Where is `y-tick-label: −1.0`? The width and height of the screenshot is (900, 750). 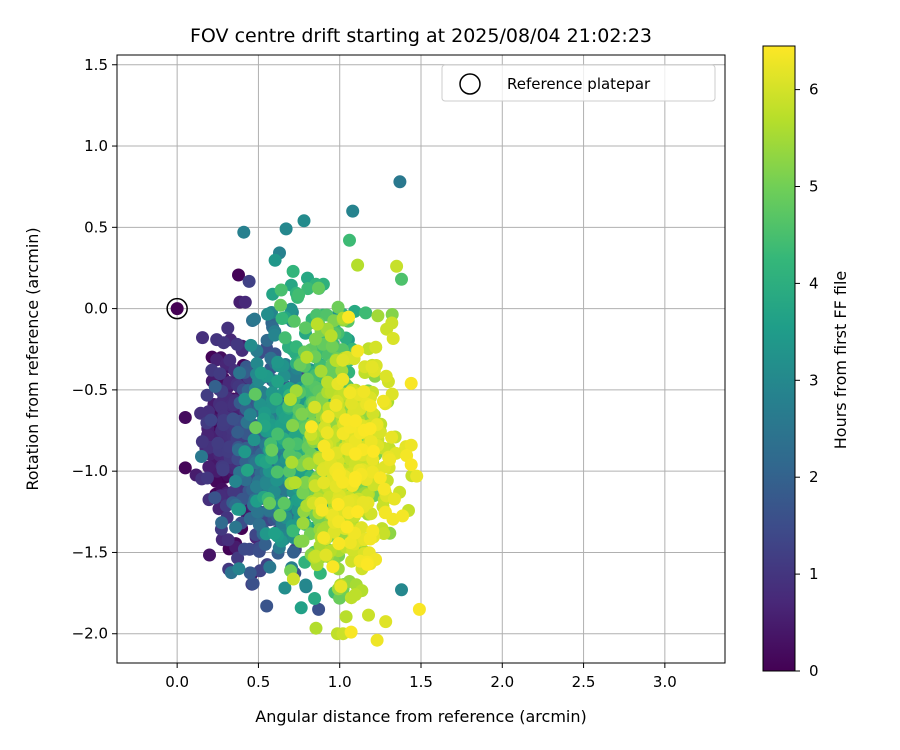
y-tick-label: −1.0 is located at coordinates (90, 471).